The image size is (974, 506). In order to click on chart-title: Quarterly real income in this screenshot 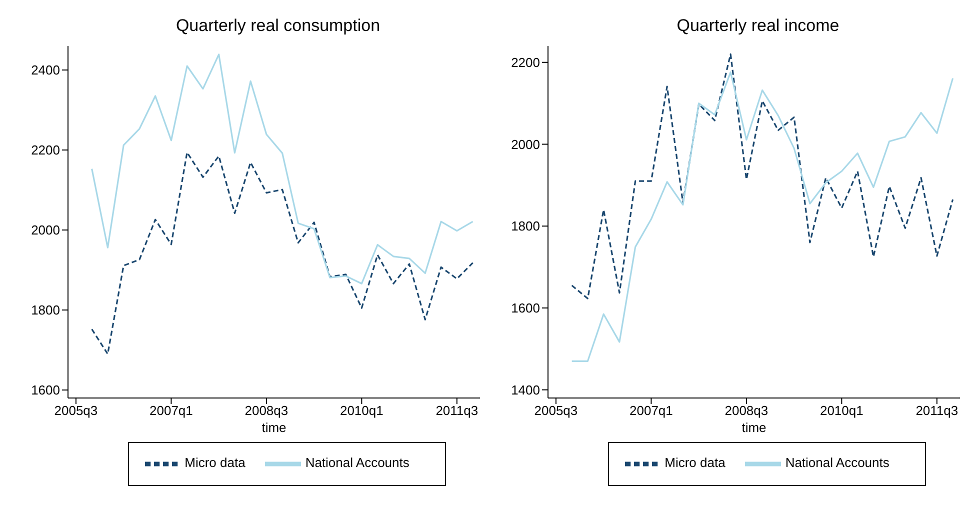, I will do `click(758, 26)`.